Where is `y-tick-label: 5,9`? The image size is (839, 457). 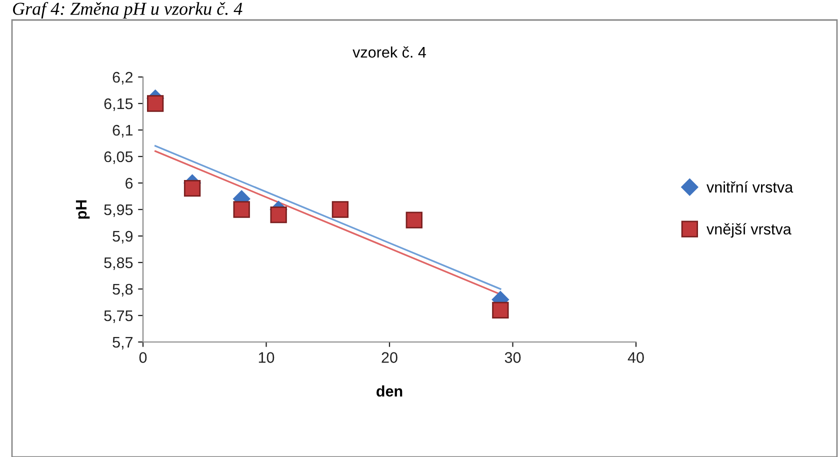
y-tick-label: 5,9 is located at coordinates (122, 237).